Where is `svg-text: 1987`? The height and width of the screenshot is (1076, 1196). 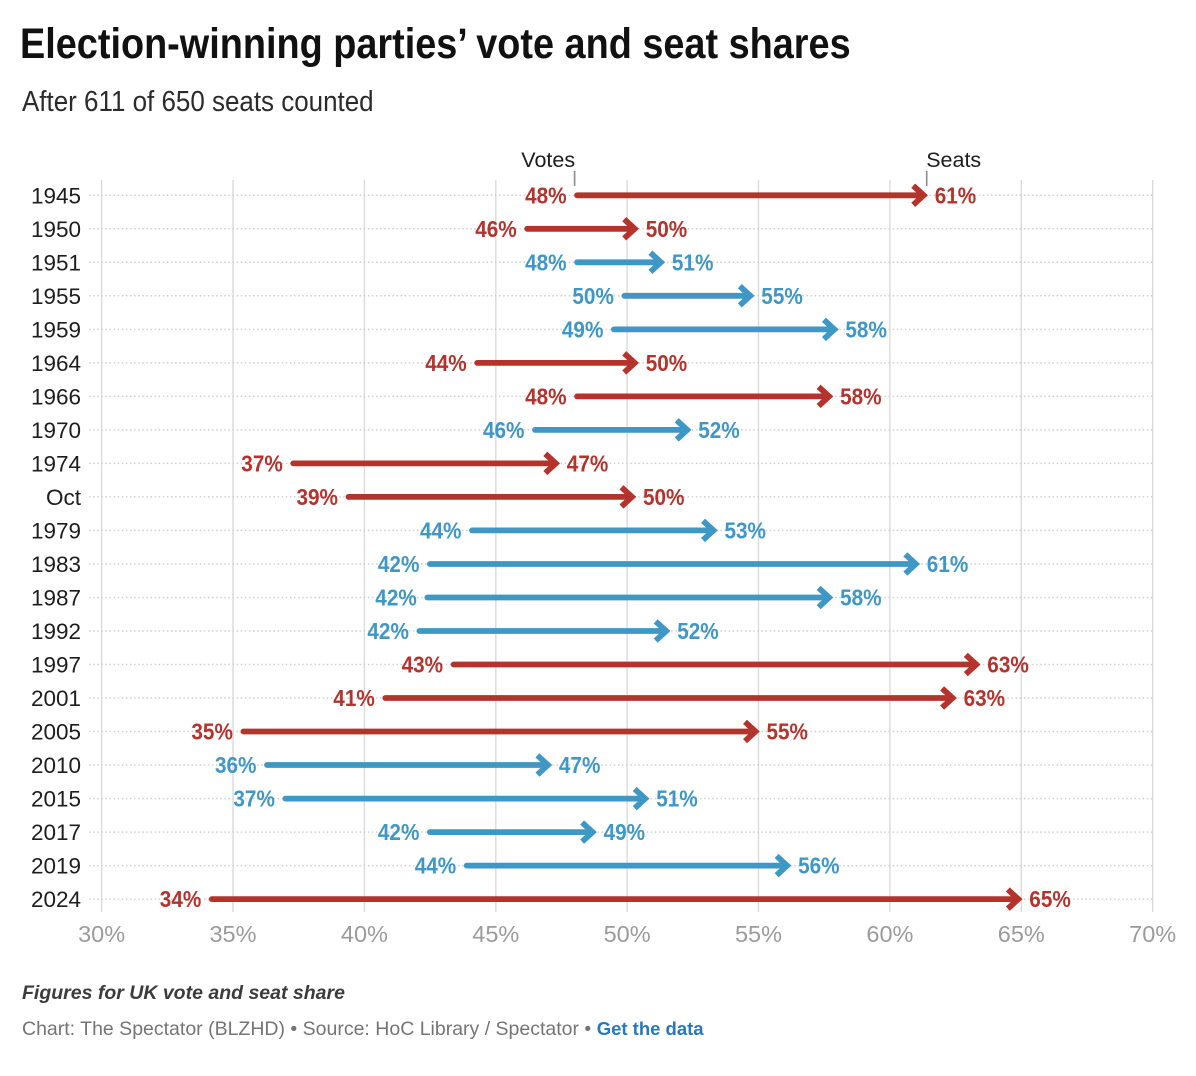 svg-text: 1987 is located at coordinates (56, 598).